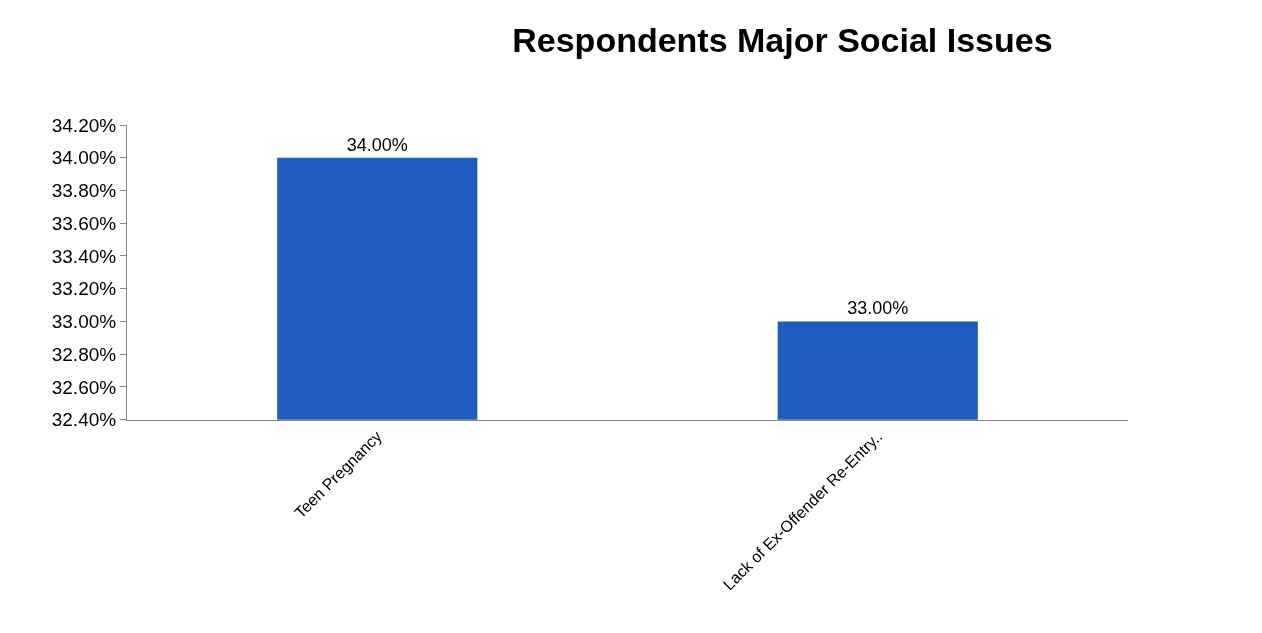  What do you see at coordinates (84, 354) in the screenshot?
I see `y-tick-label: 32.80%` at bounding box center [84, 354].